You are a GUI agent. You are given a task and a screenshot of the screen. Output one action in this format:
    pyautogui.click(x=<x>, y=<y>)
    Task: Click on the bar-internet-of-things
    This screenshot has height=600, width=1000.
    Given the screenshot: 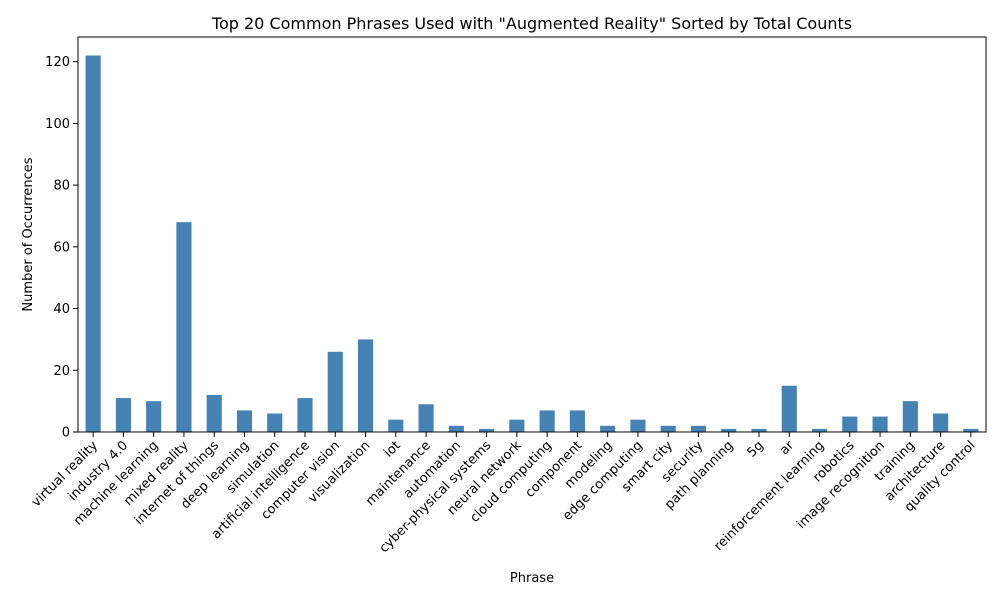 What is the action you would take?
    pyautogui.click(x=214, y=413)
    